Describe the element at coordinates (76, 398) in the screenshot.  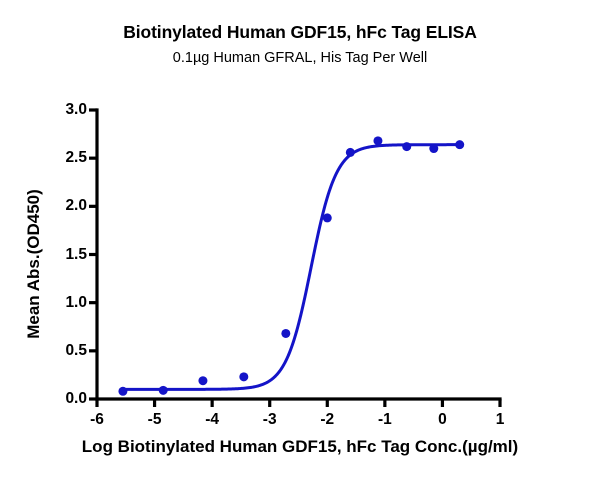
I see `y-tick-label: 0.0` at that location.